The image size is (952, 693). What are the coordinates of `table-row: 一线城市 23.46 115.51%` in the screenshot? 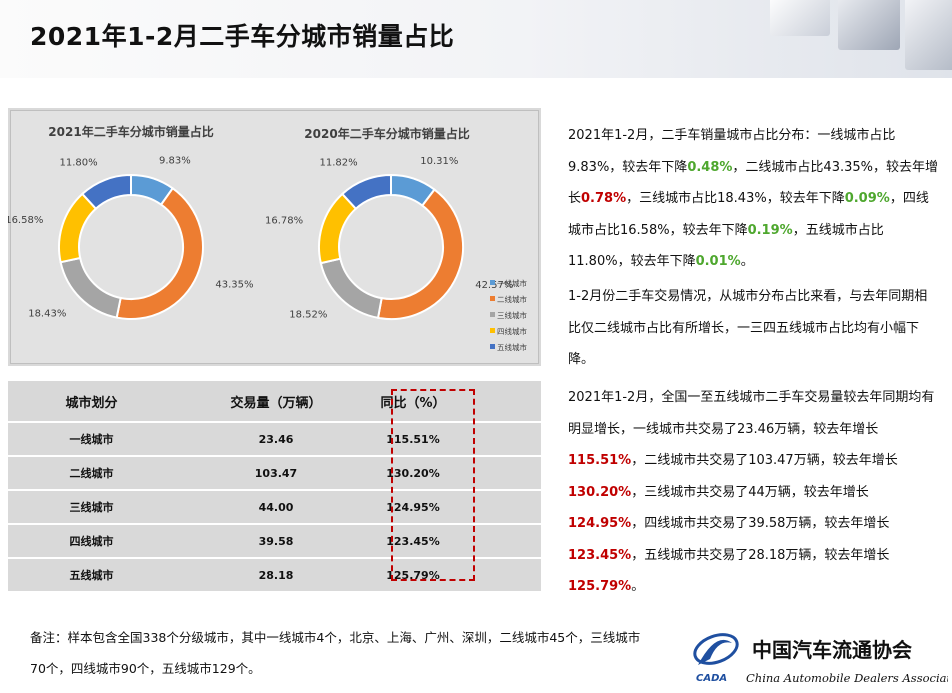 It's located at (274, 438).